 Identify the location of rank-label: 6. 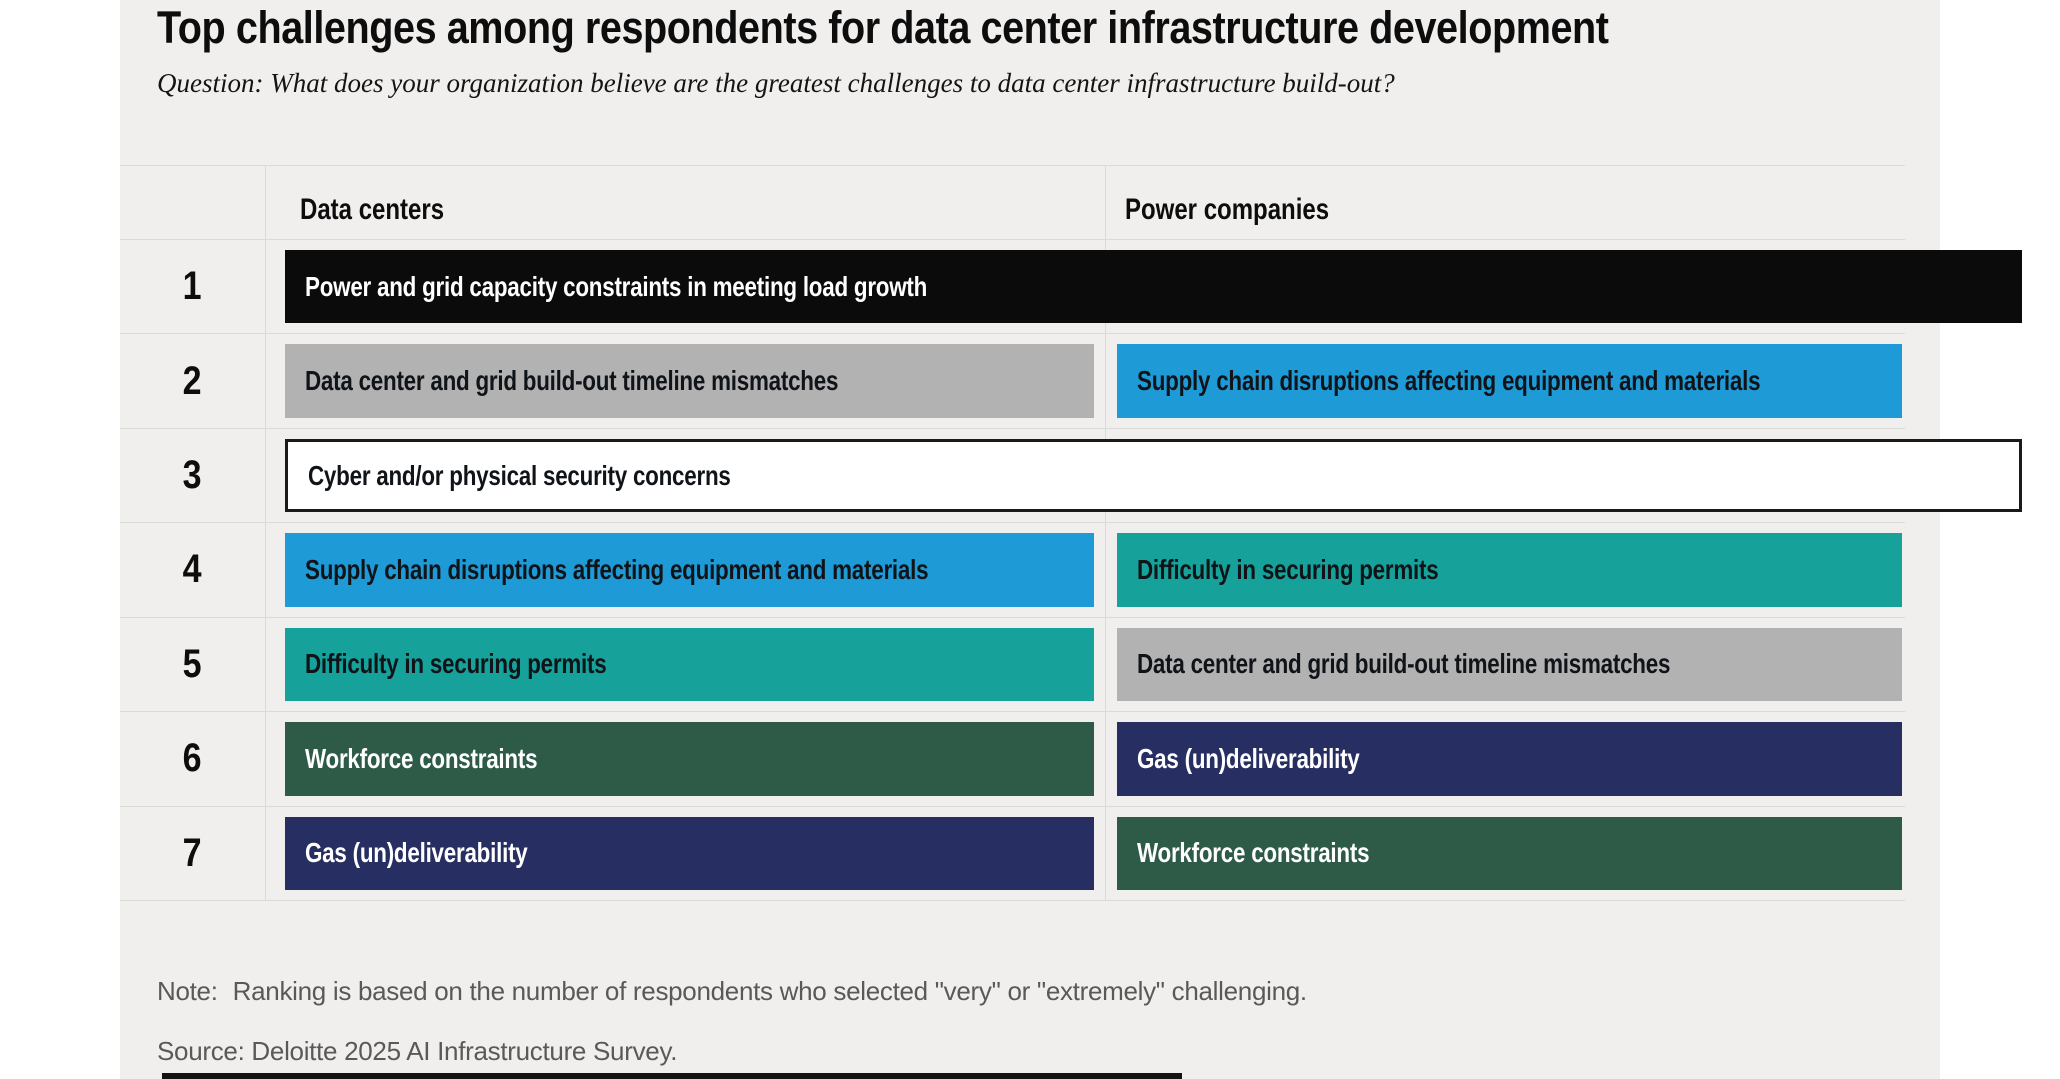
(192, 758).